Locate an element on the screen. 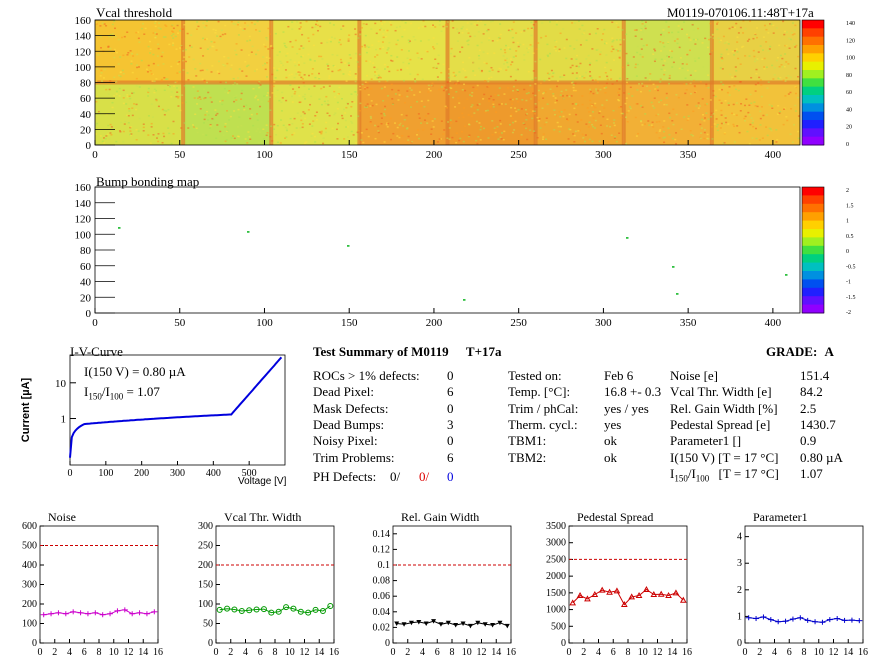 This screenshot has width=896, height=672. x-tick-label: 350 is located at coordinates (688, 323).